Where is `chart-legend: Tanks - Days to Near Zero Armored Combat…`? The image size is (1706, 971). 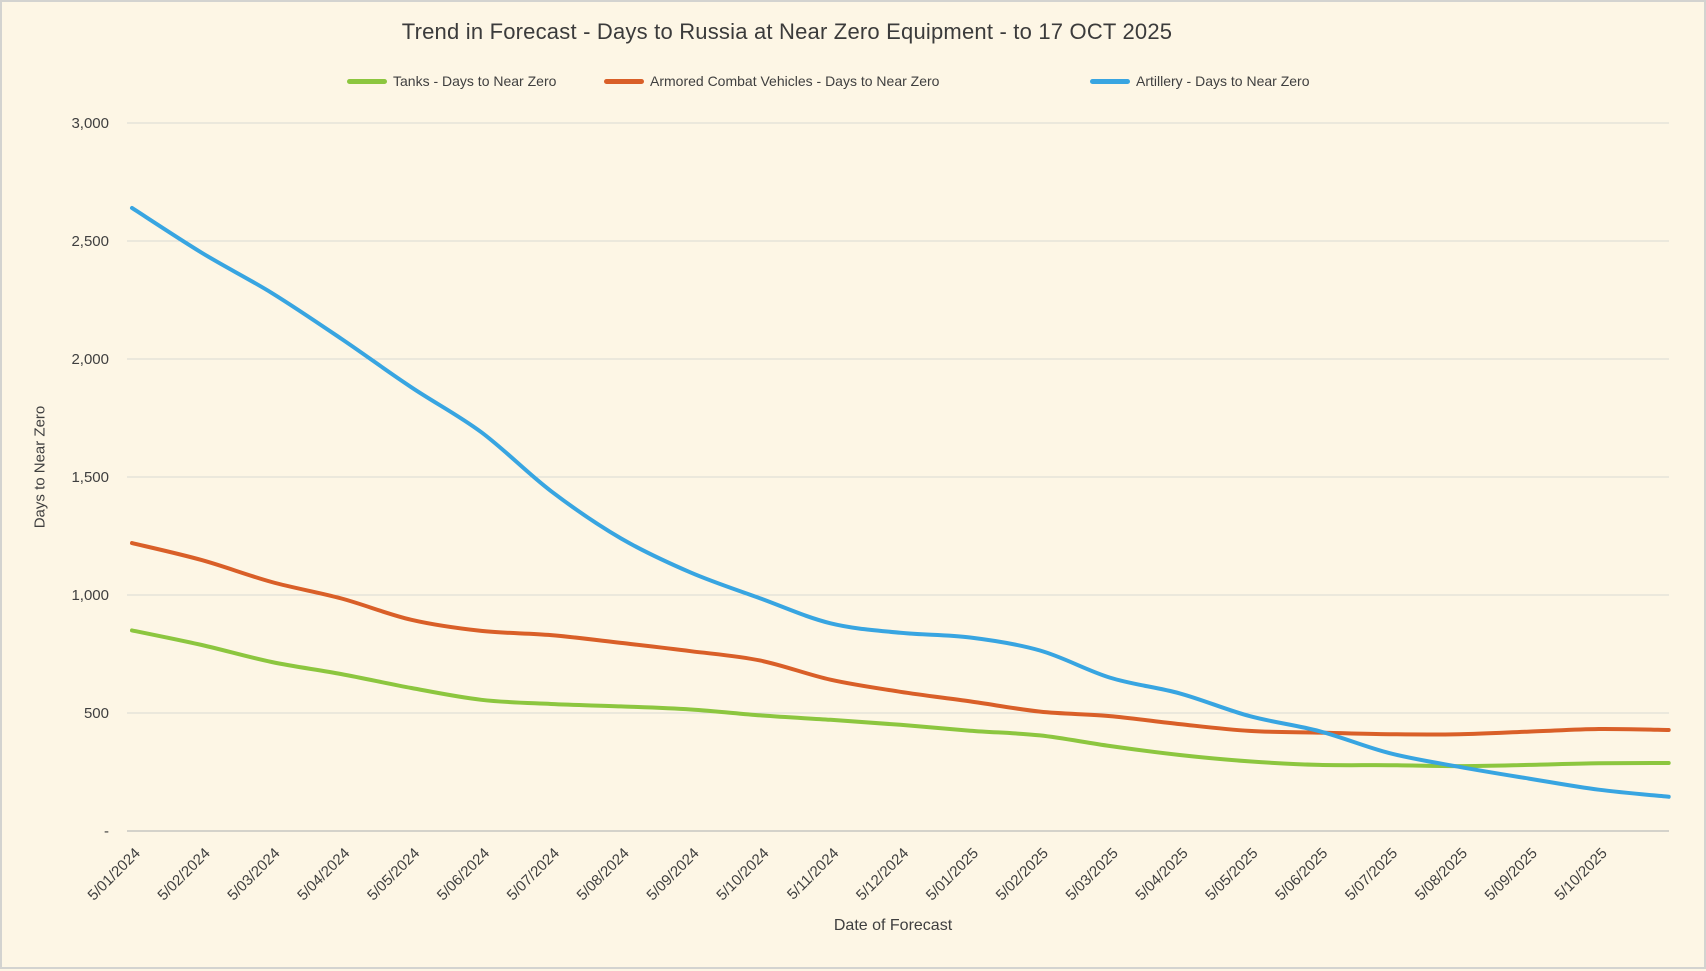
chart-legend: Tanks - Days to Near Zero Armored Combat… is located at coordinates (854, 81).